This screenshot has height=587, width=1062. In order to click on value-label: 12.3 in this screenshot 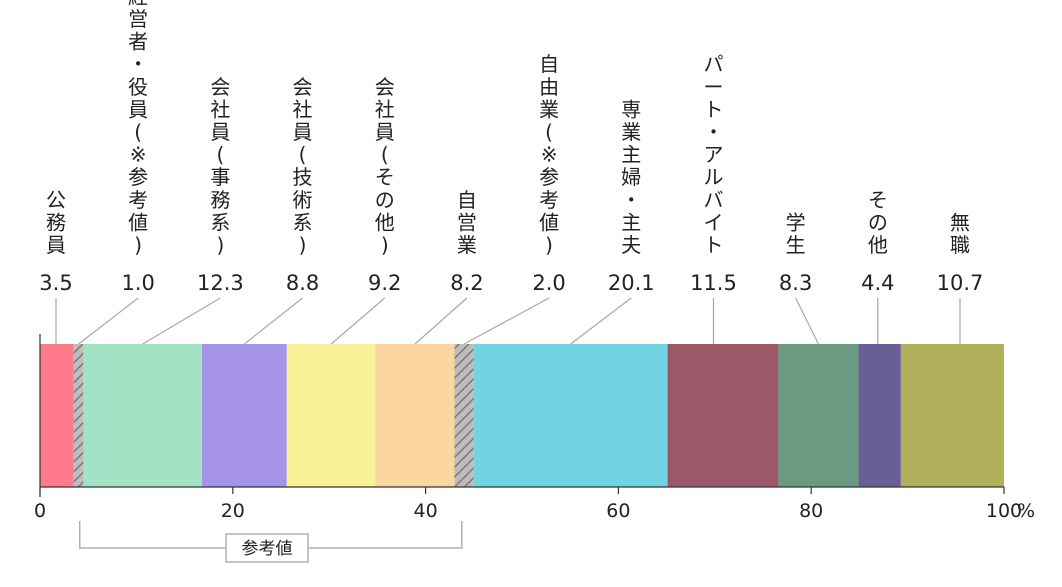, I will do `click(220, 283)`.